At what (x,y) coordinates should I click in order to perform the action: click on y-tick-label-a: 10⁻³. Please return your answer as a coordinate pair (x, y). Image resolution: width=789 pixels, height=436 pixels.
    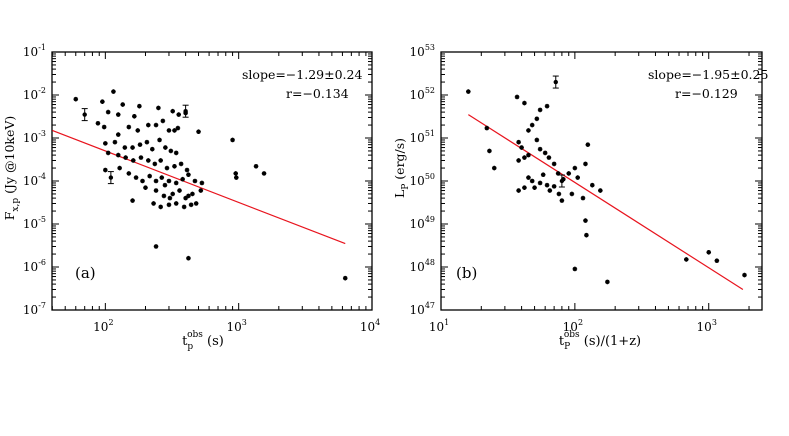
    Looking at the image, I should click on (34, 137).